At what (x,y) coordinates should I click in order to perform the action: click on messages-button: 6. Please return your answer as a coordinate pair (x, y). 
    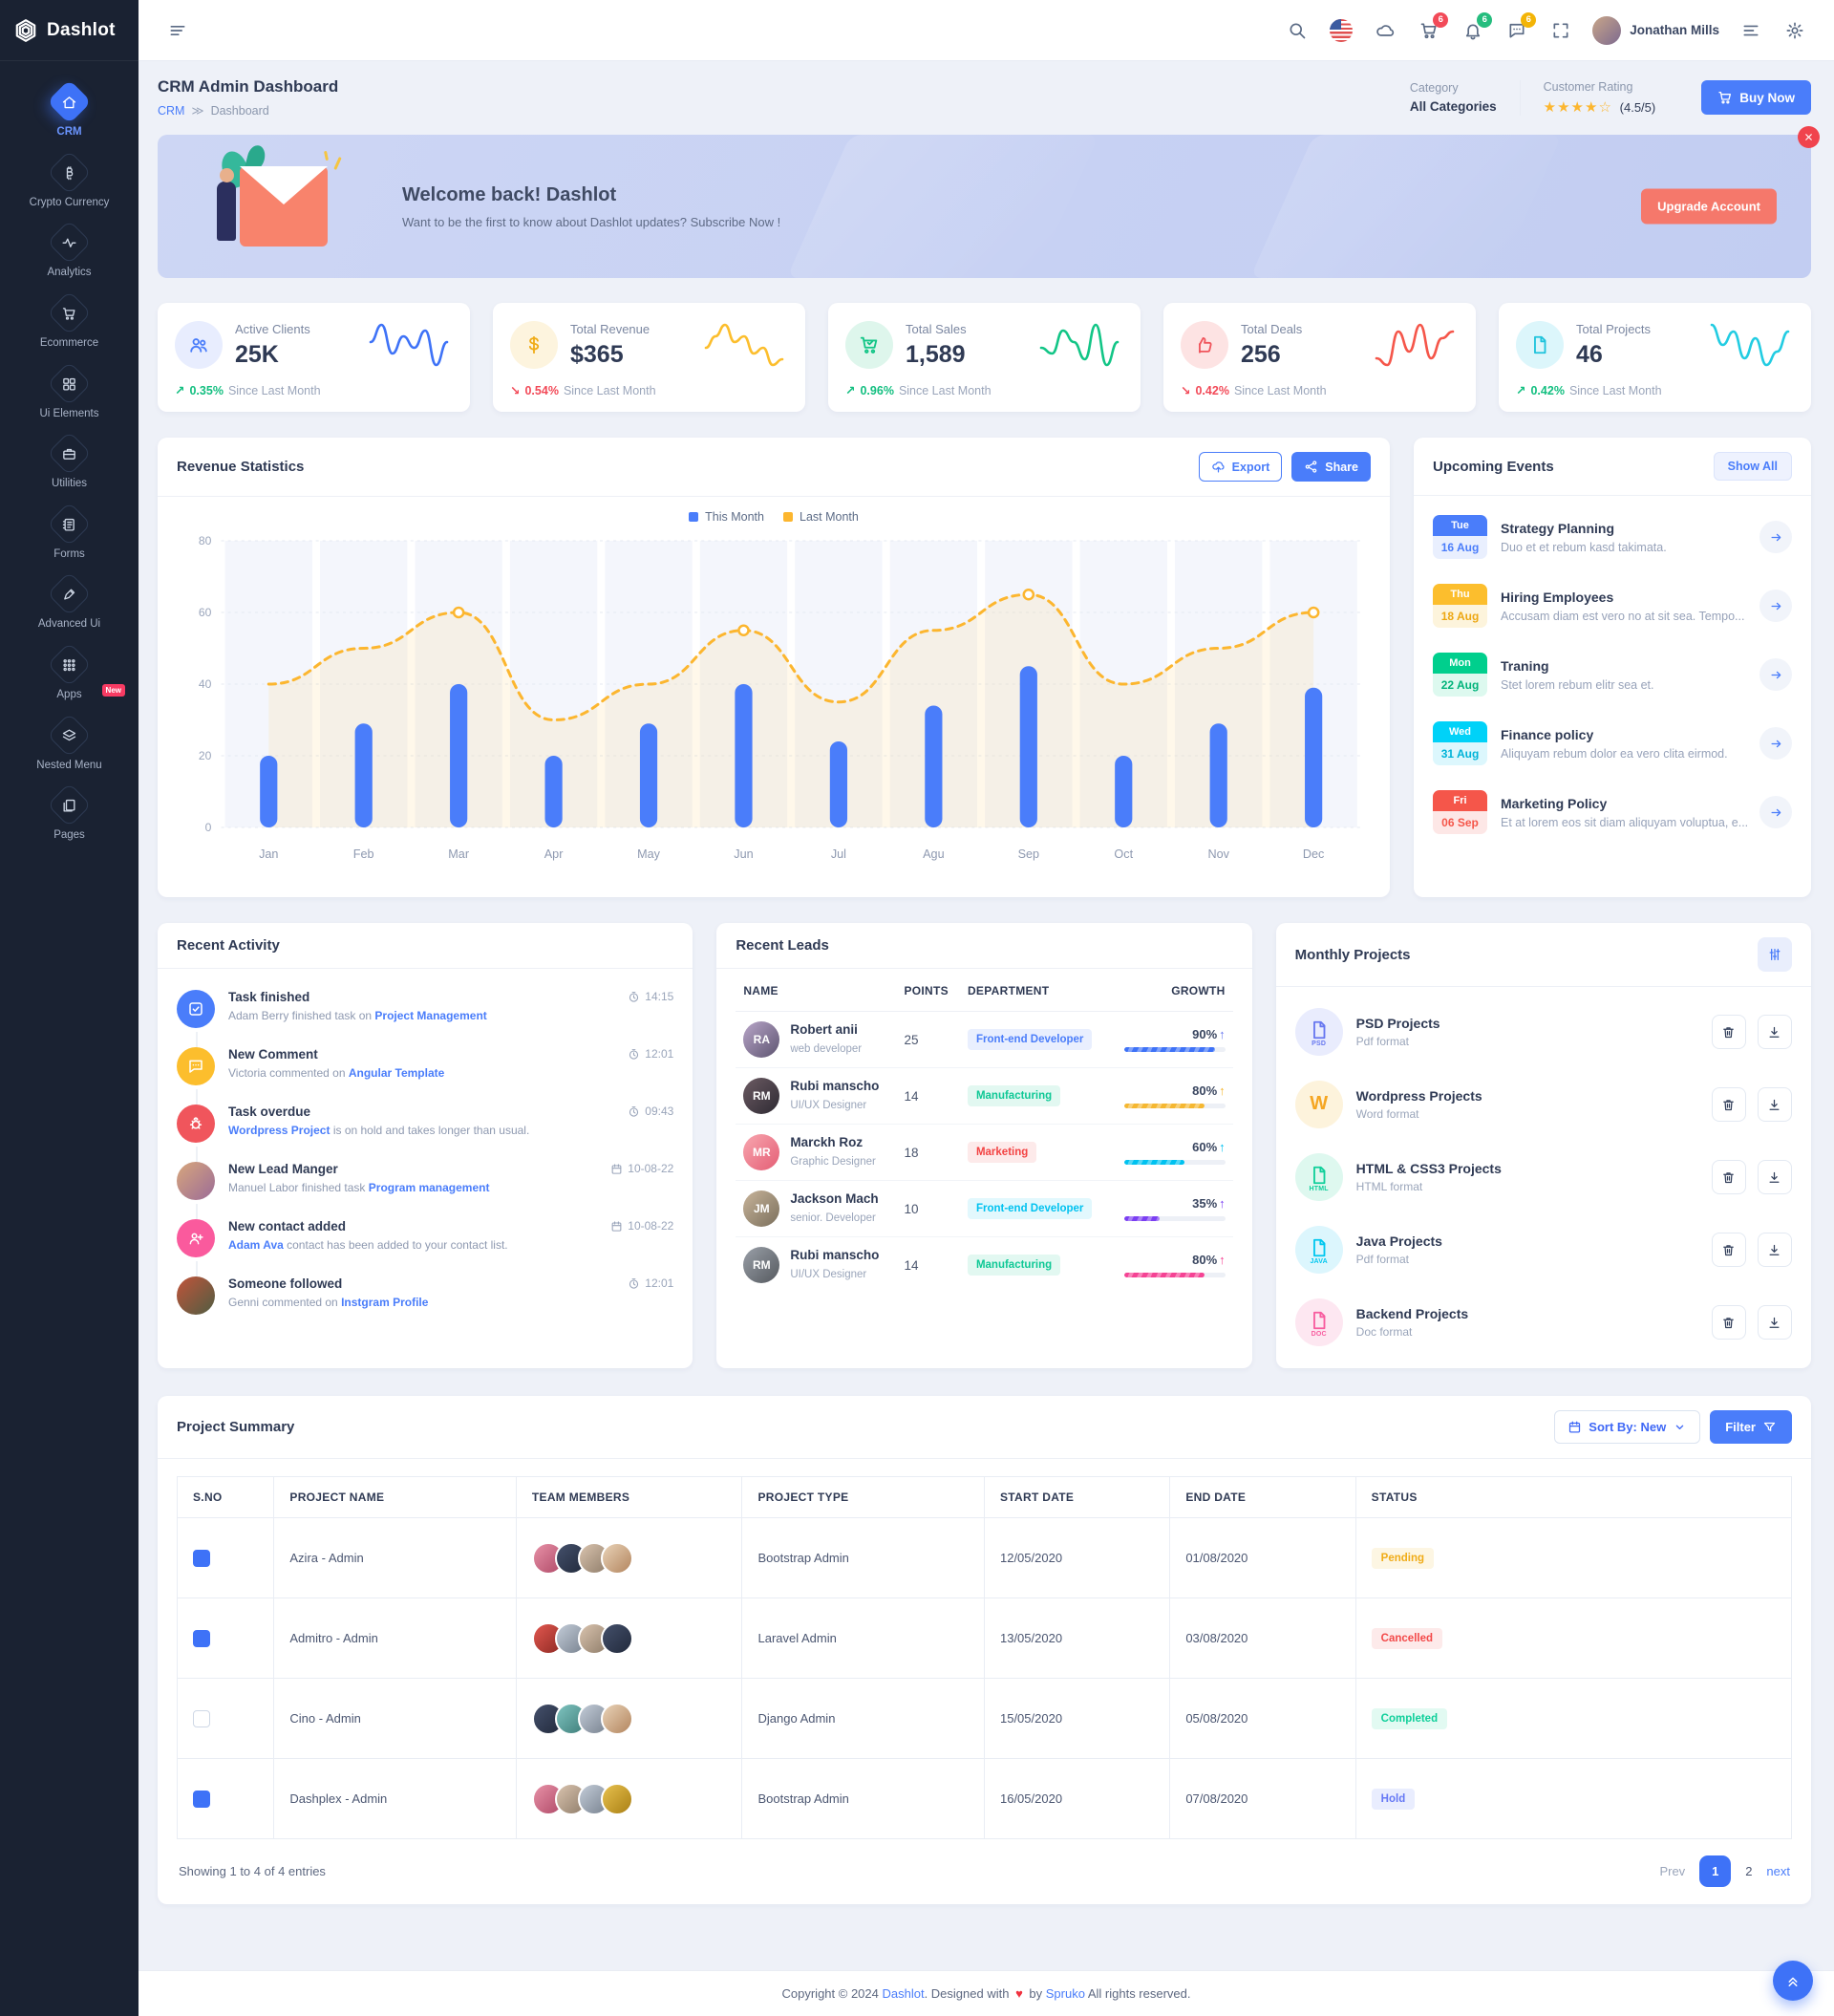
    Looking at the image, I should click on (1518, 30).